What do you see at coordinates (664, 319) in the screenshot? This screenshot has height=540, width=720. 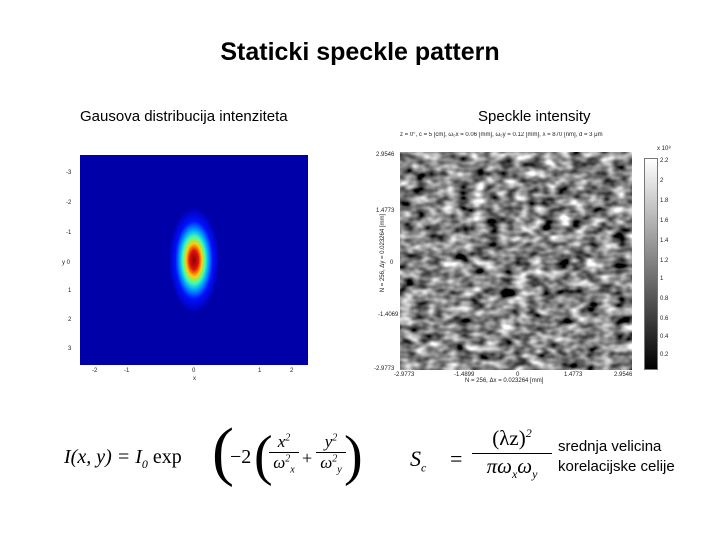 I see `colorbar-tick: 0.6` at bounding box center [664, 319].